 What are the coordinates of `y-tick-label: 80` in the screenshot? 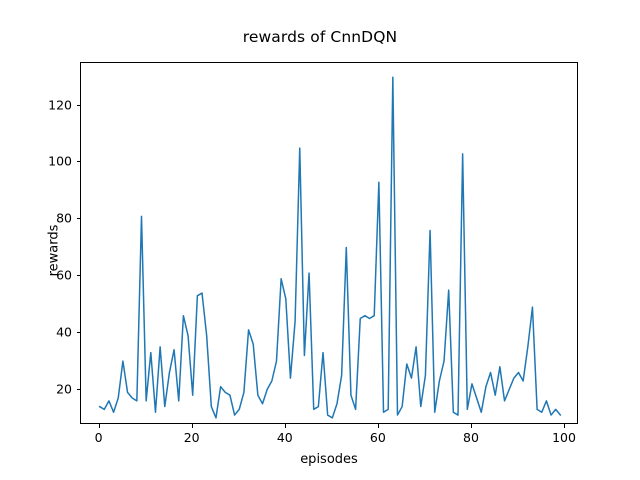 It's located at (64, 218).